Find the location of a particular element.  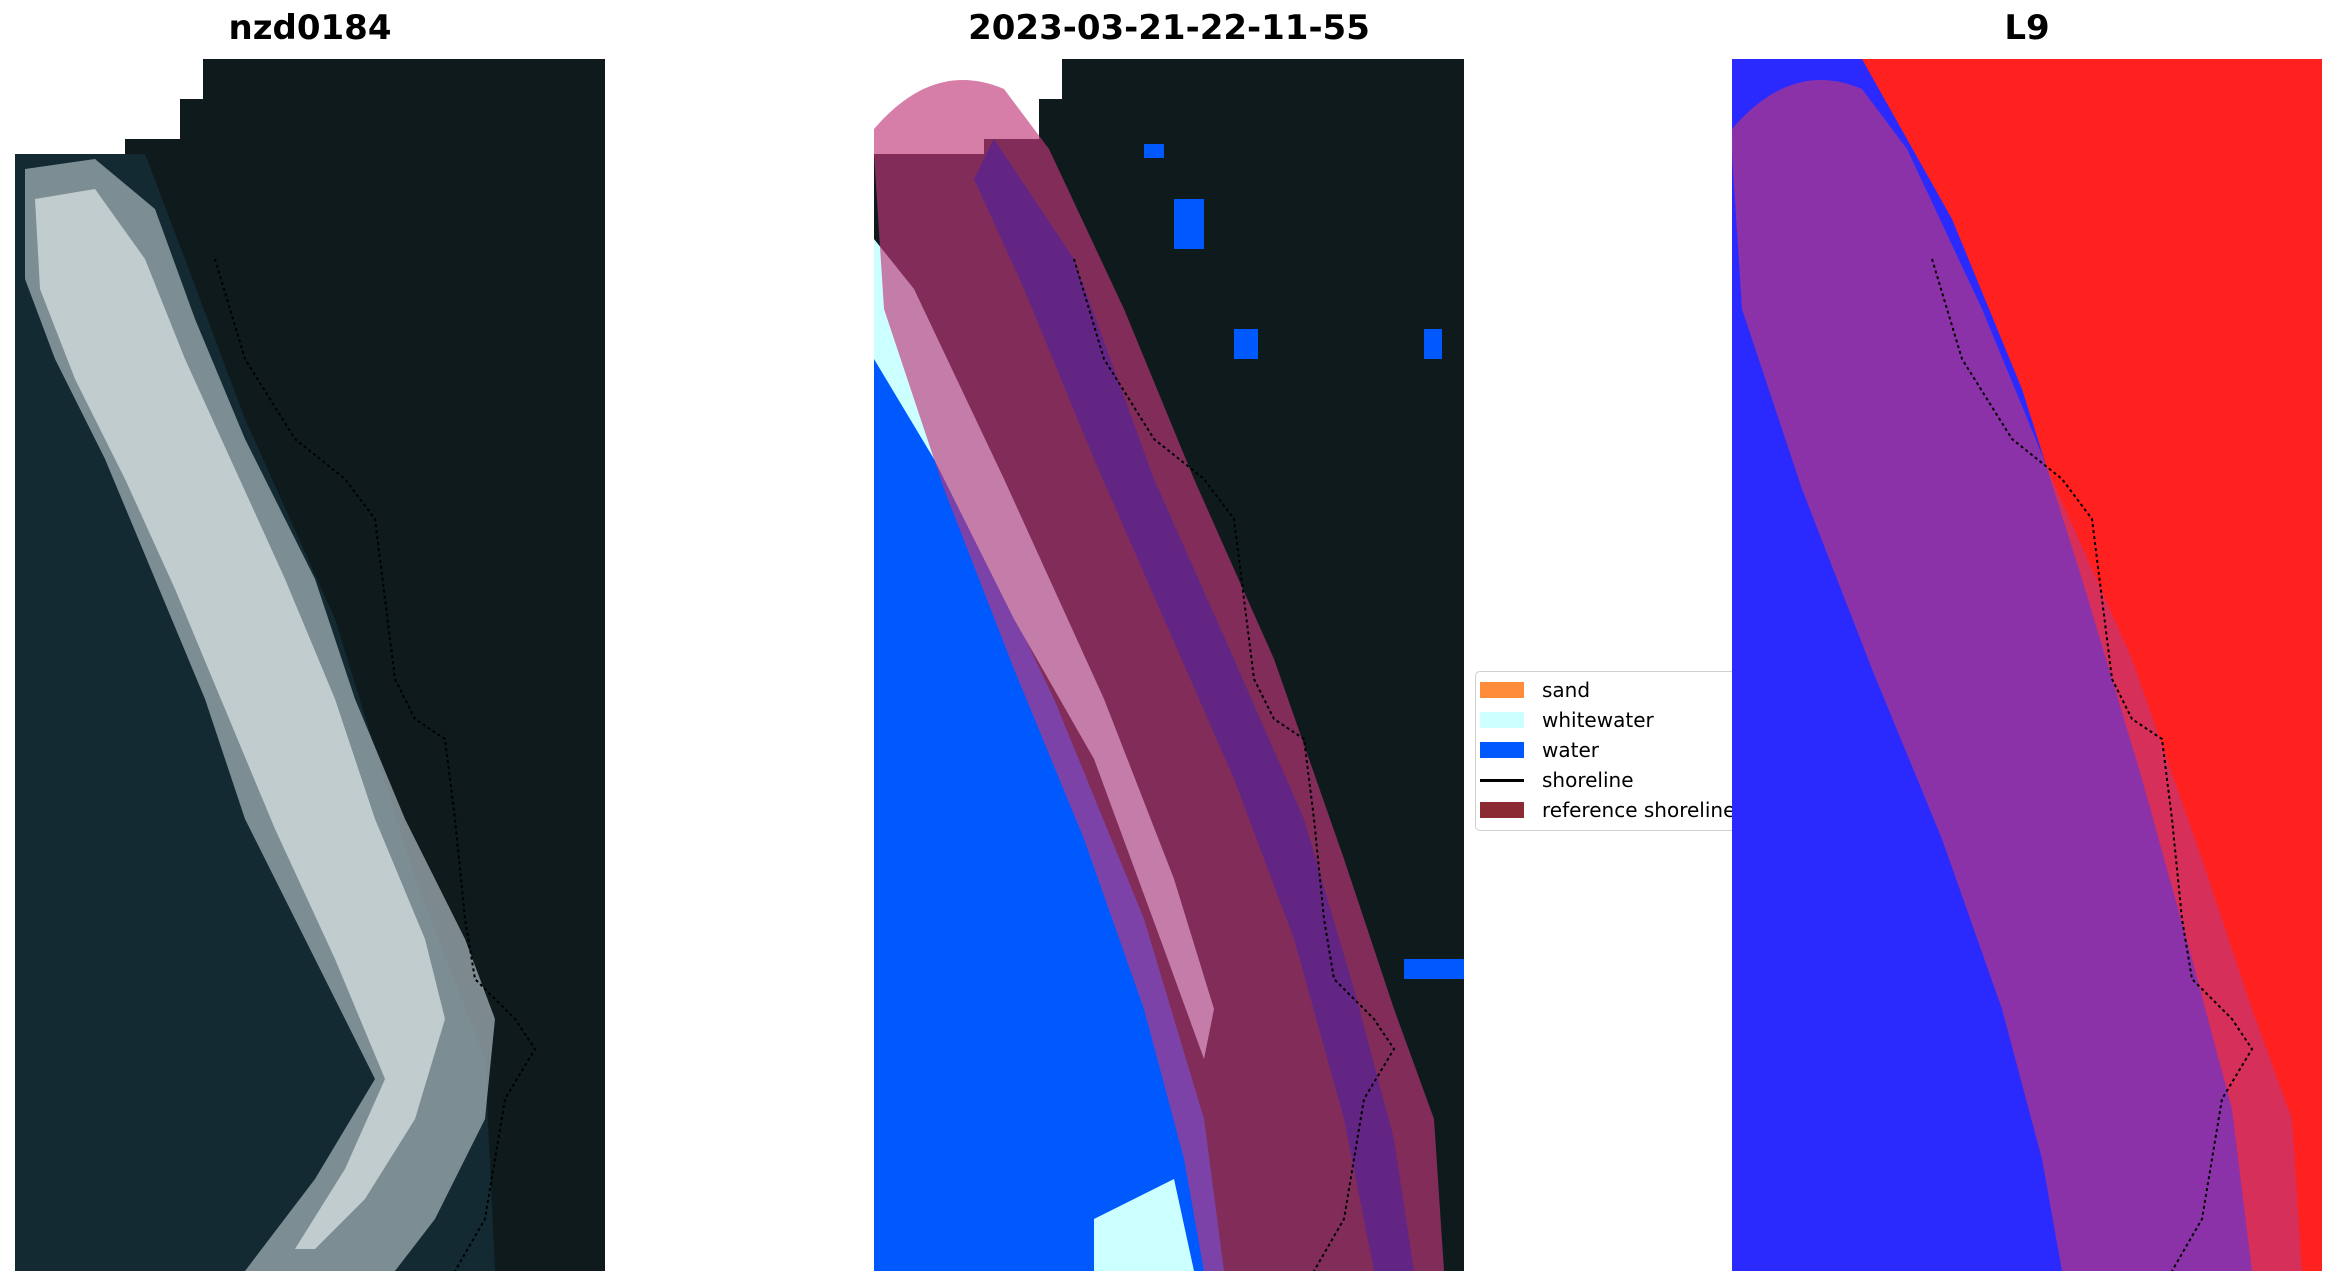

legend-label-shoreline: shoreline is located at coordinates (1588, 780).